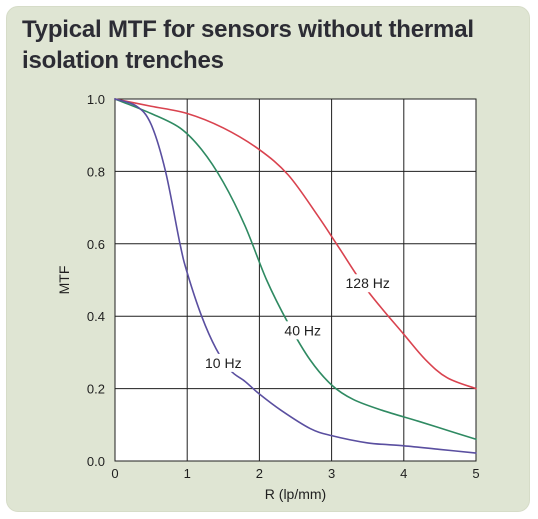 This screenshot has height=519, width=538. I want to click on series-label-128-hz: 128 Hz, so click(368, 283).